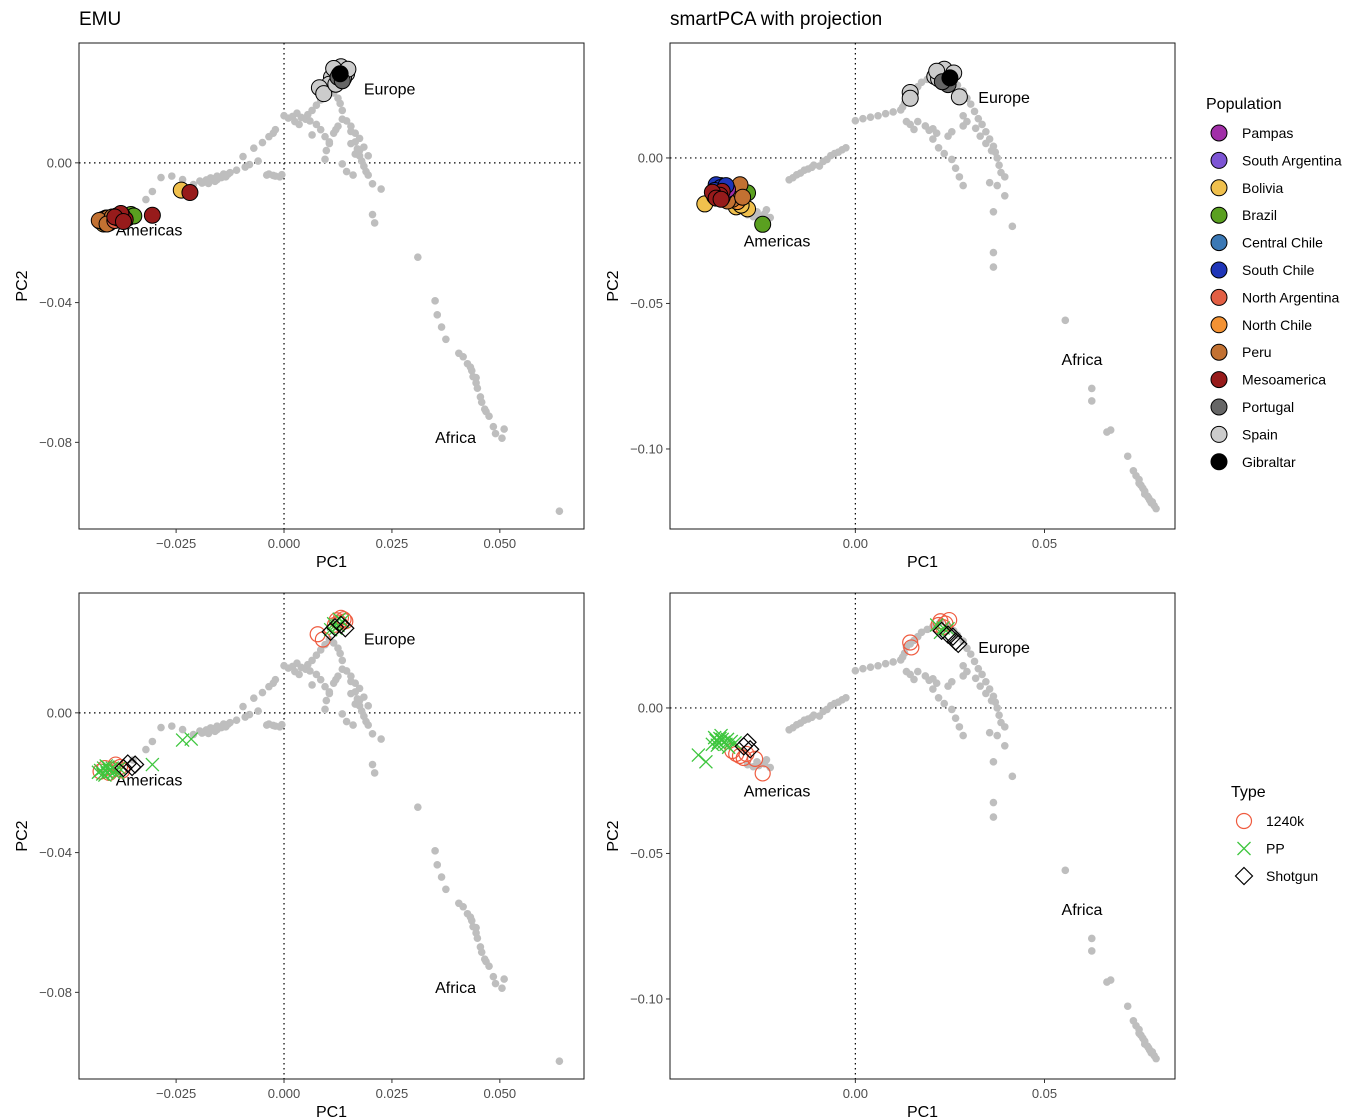  Describe the element at coordinates (392, 543) in the screenshot. I see `x-tick-label: 0.025` at that location.